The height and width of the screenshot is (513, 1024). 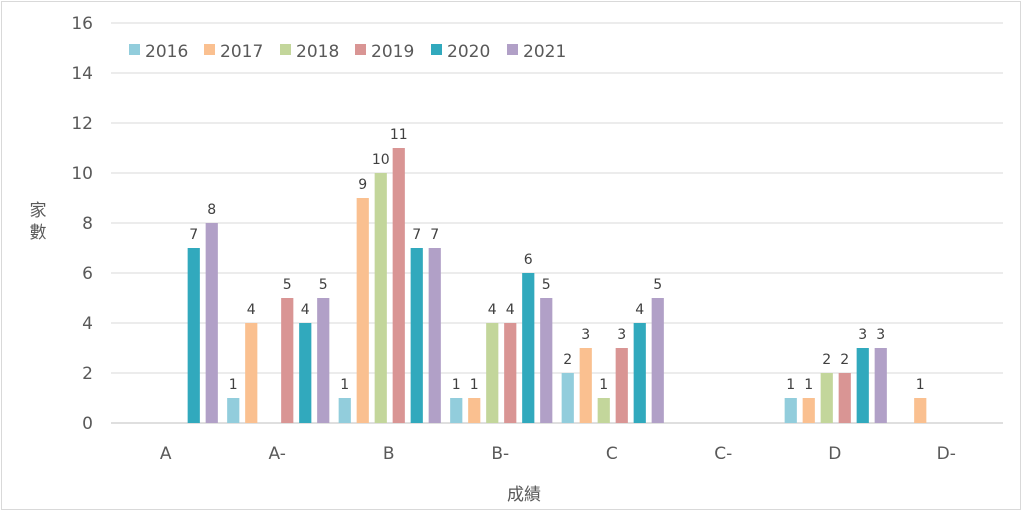 I want to click on y-tick-label: 4, so click(x=87, y=324).